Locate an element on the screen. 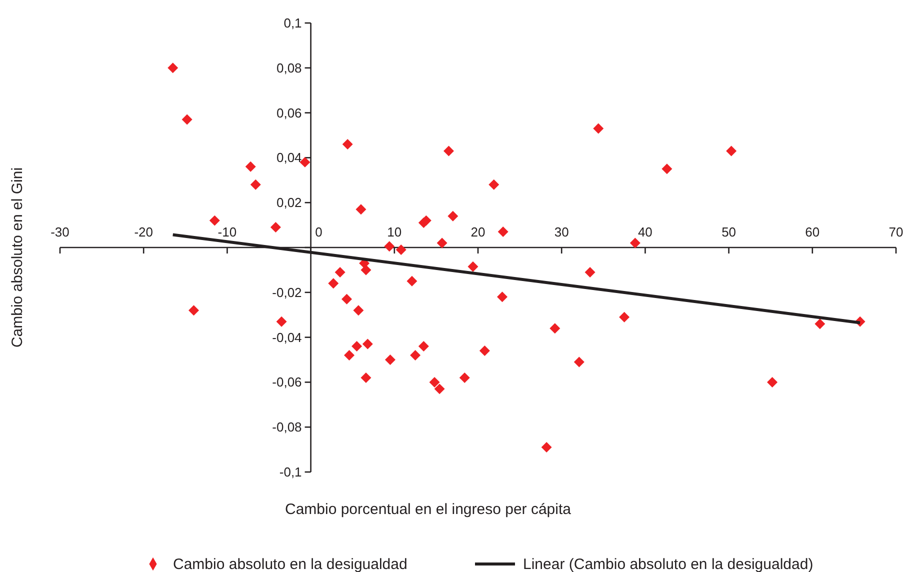  y-tick-label: -0,02 is located at coordinates (287, 292).